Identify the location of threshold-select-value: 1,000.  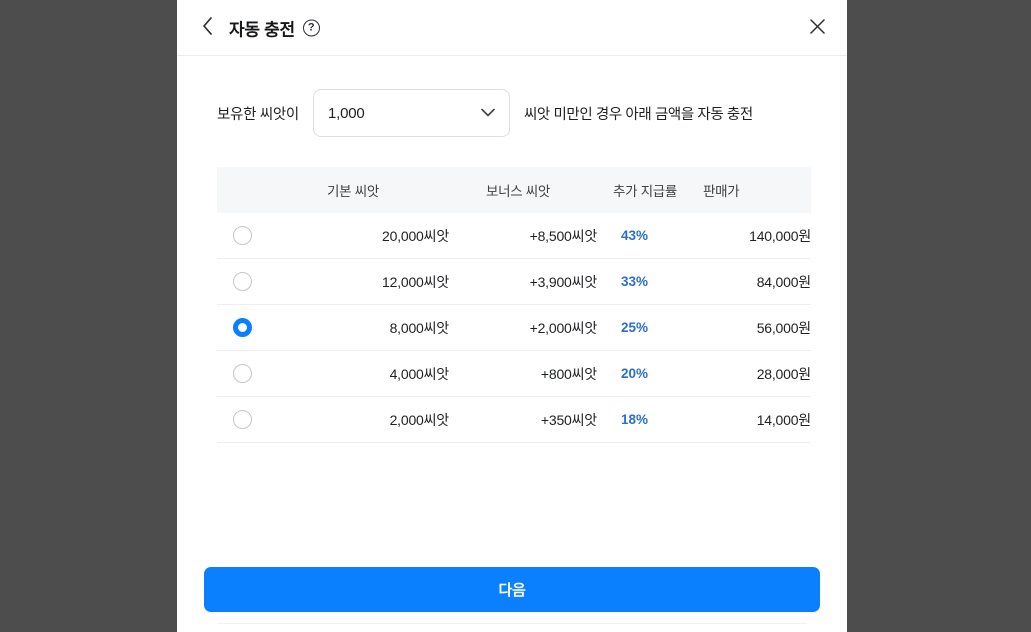
(346, 113).